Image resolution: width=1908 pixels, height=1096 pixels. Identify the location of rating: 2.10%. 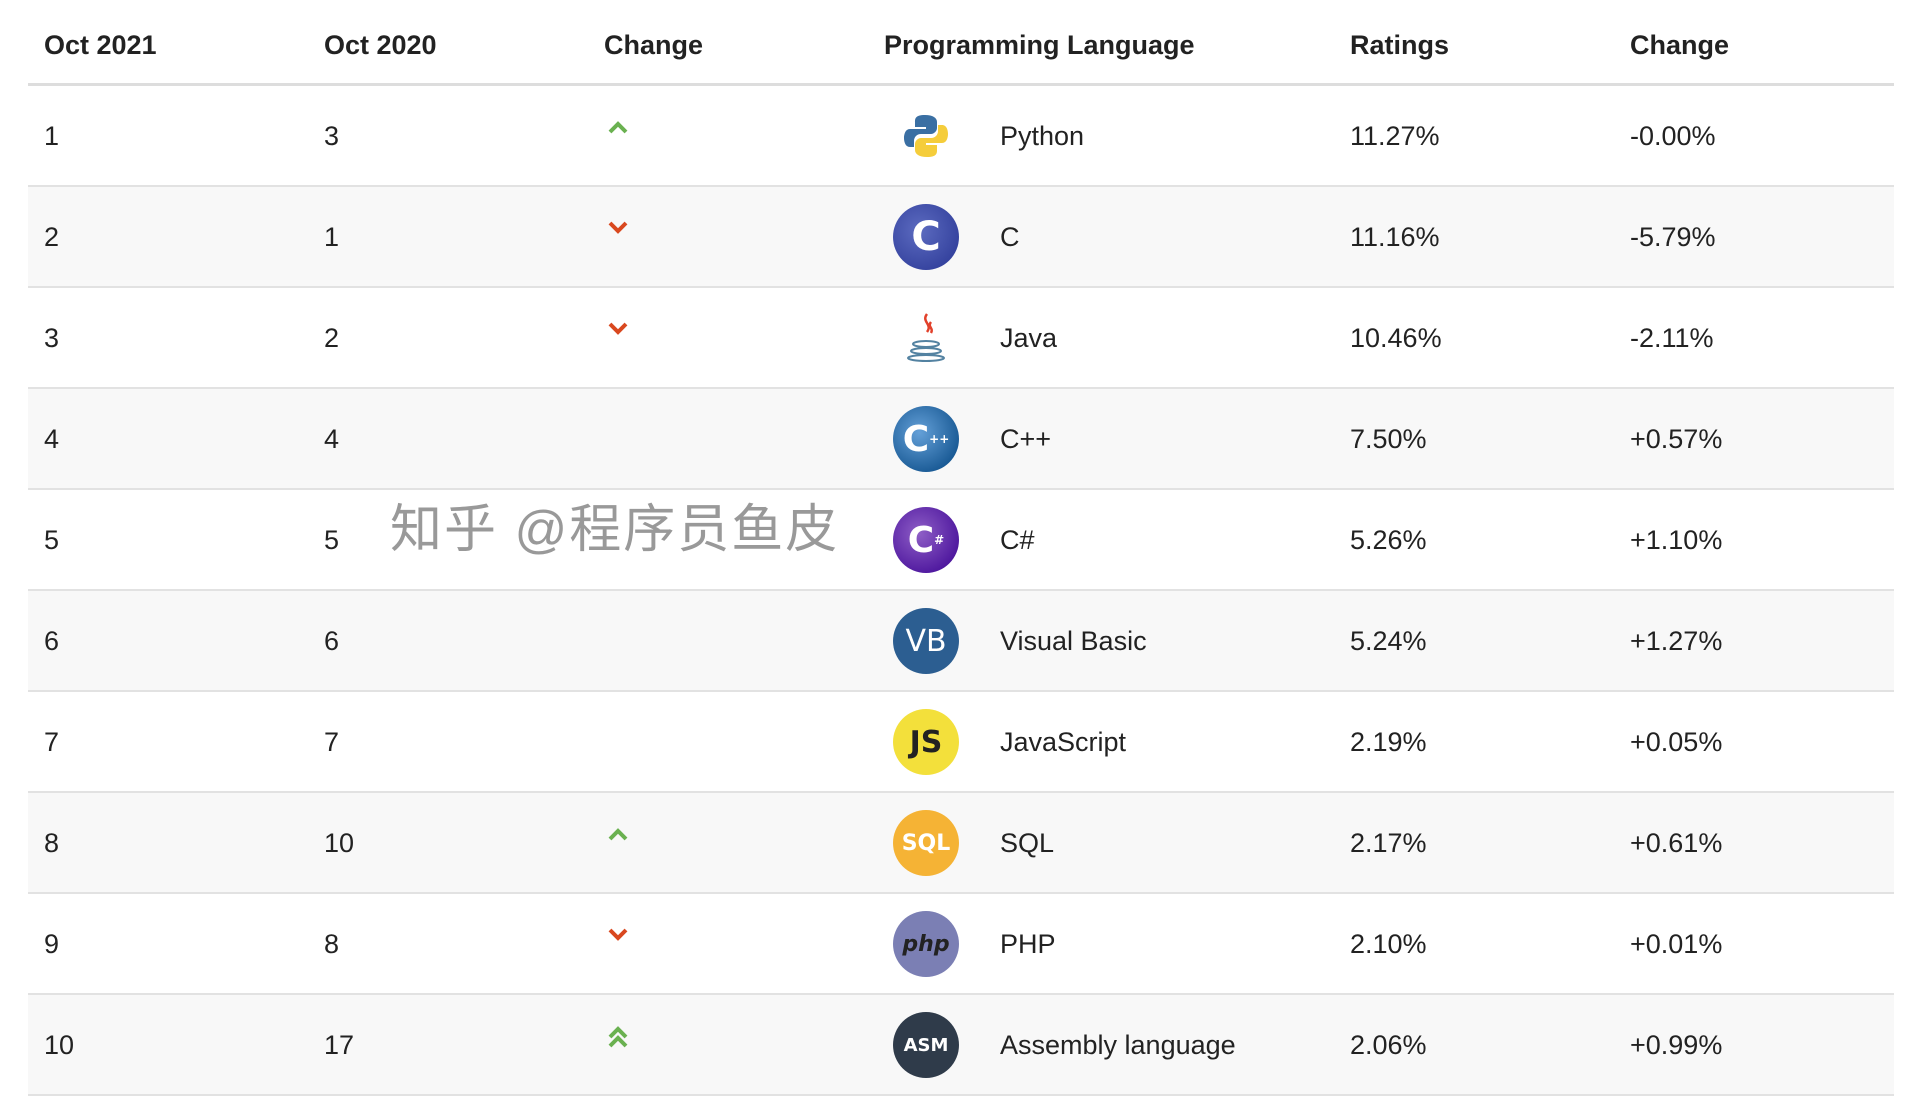
(1388, 944).